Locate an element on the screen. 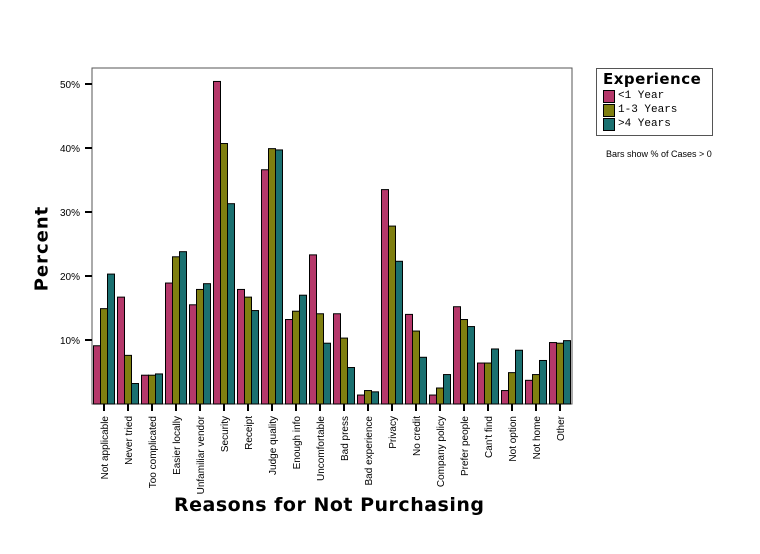 The width and height of the screenshot is (760, 554). legend-item-lt1: <1 Year is located at coordinates (634, 96).